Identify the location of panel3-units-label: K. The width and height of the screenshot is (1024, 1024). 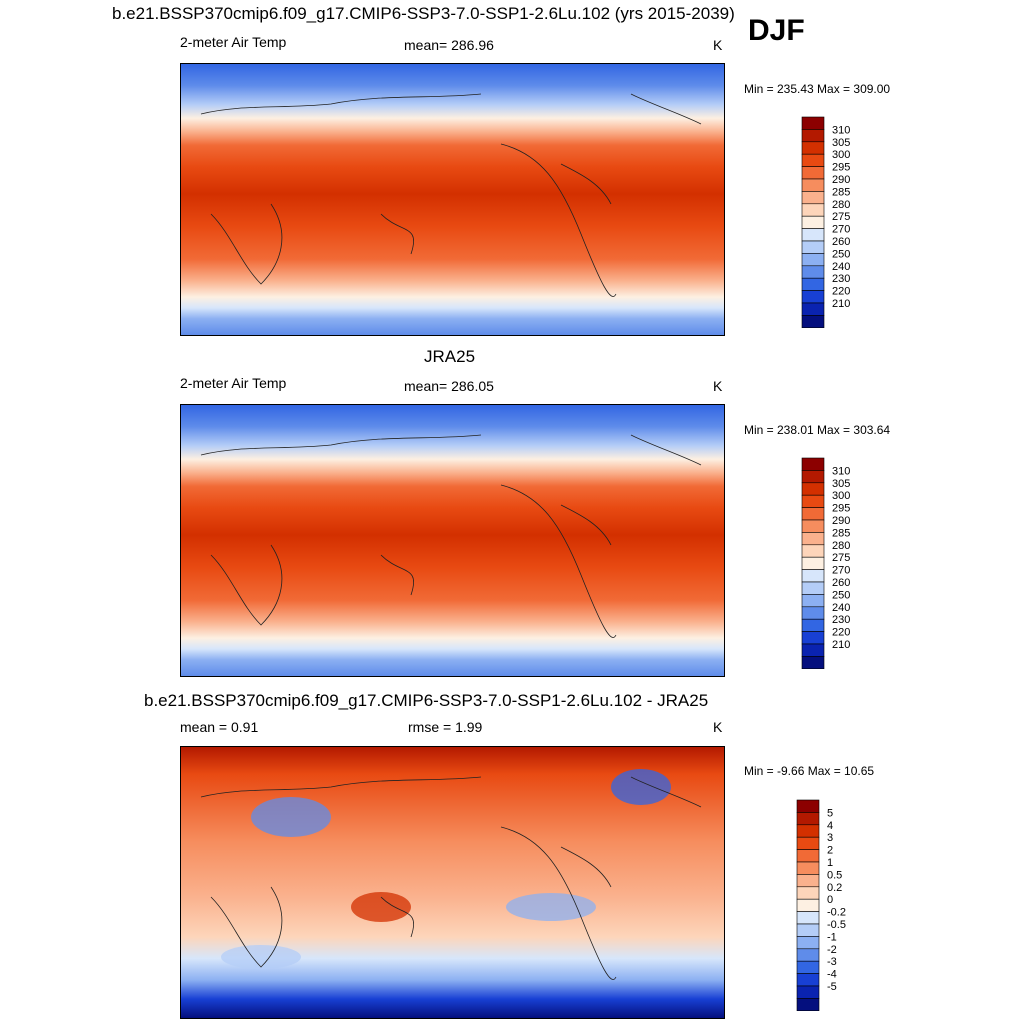
(718, 727).